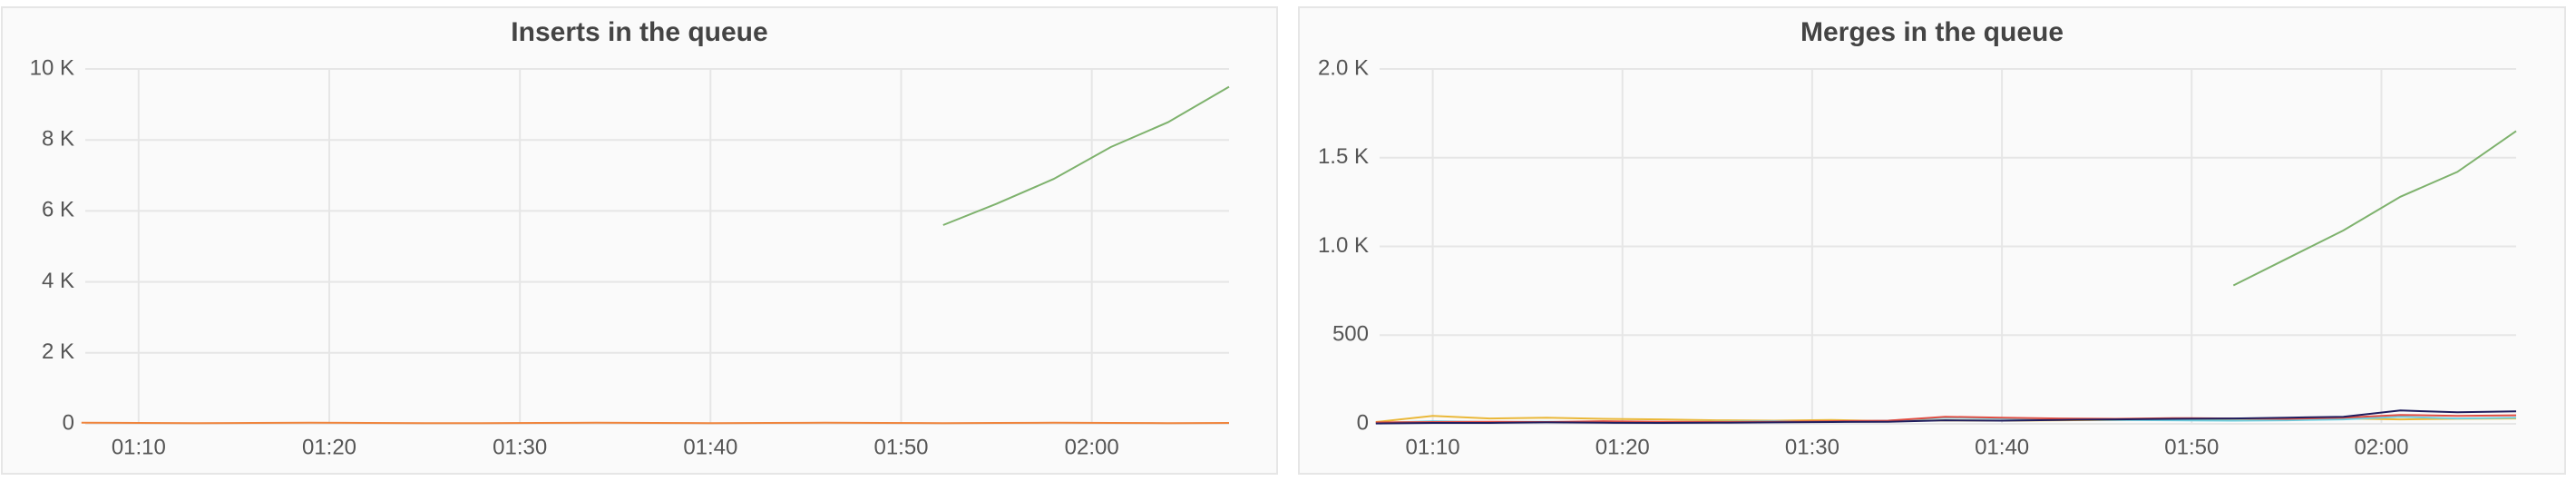 The image size is (2576, 481). I want to click on y-tick-label: 8 K, so click(58, 139).